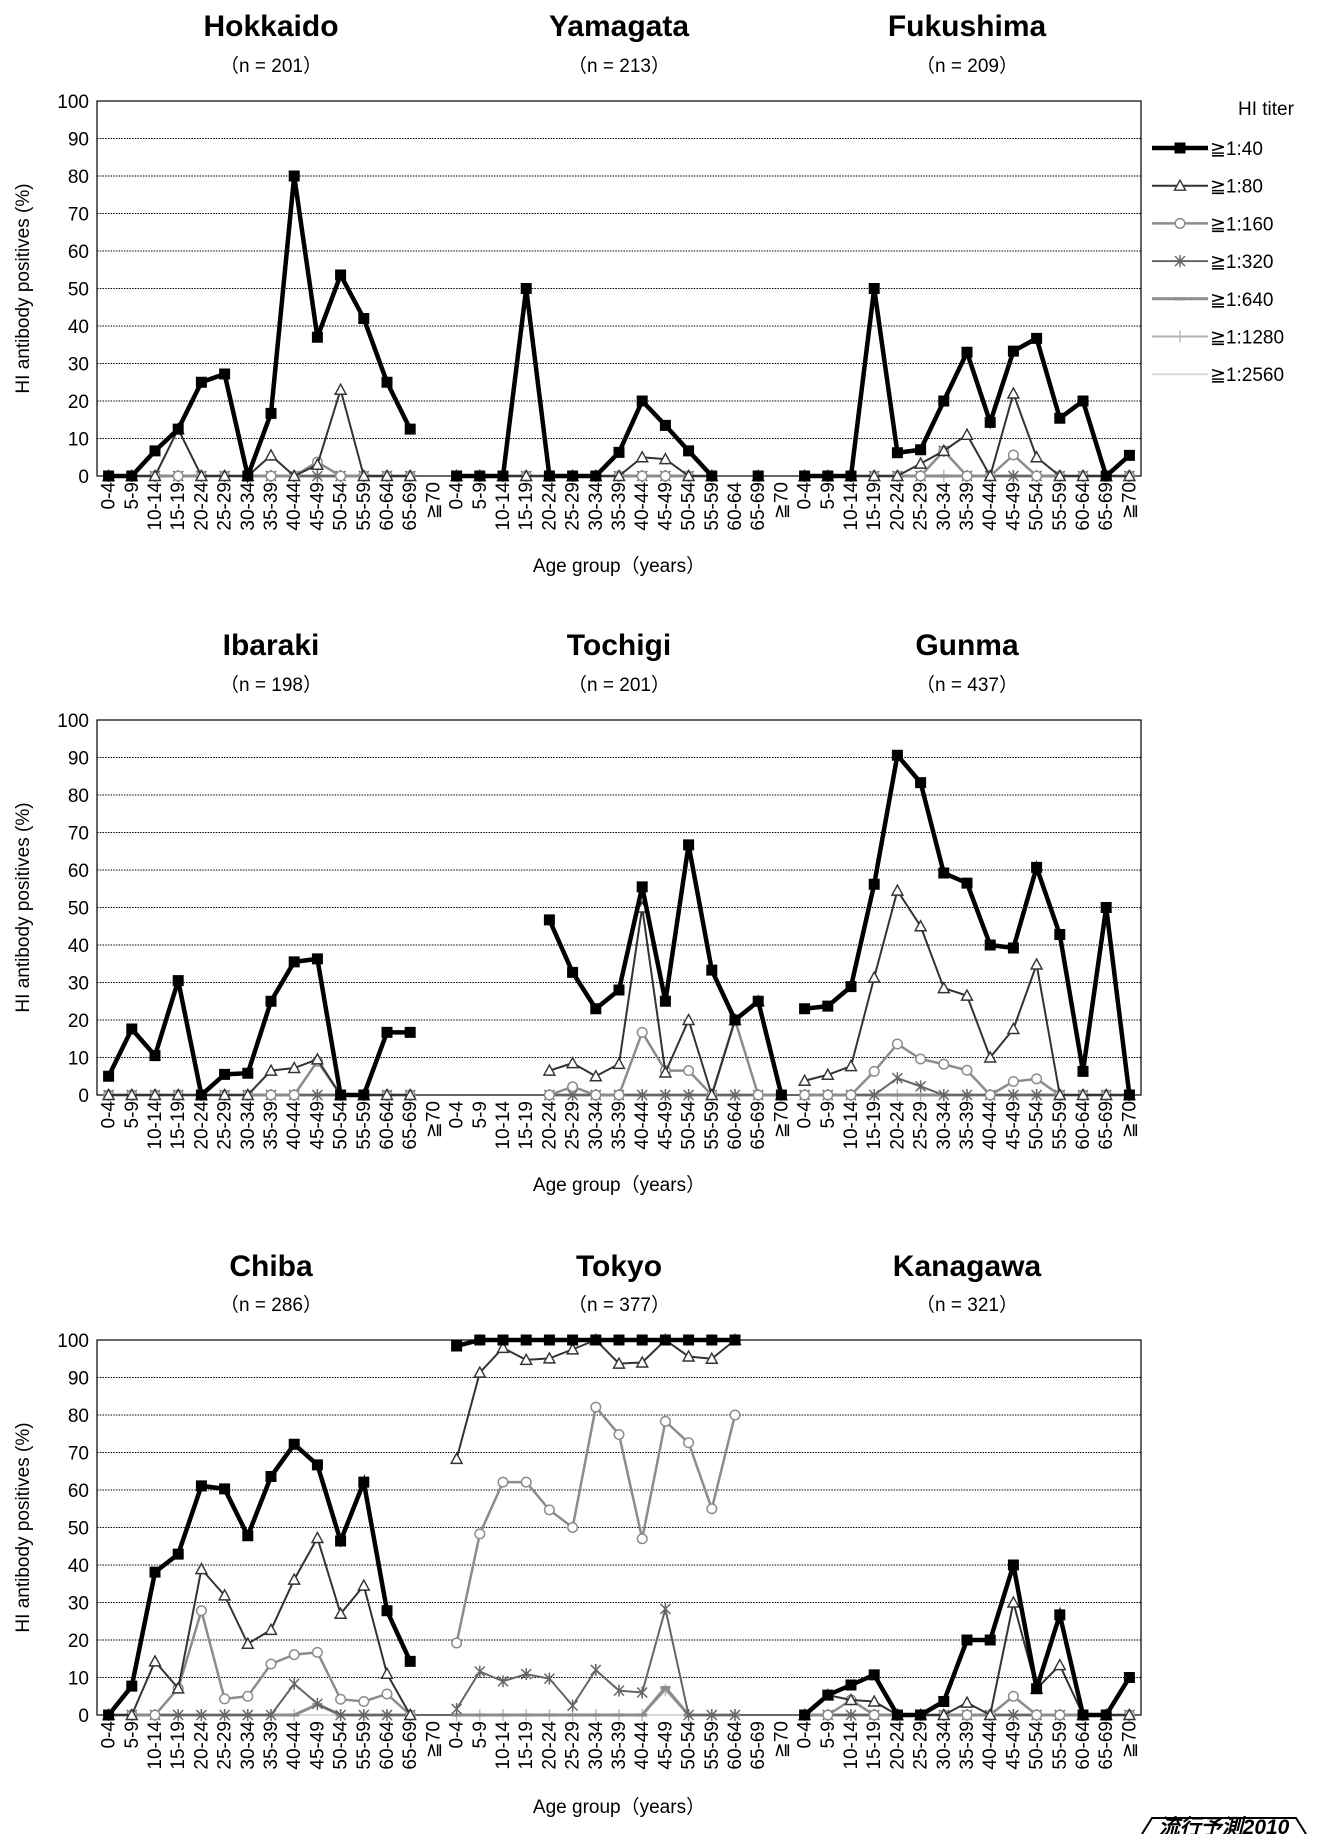 The image size is (1342, 1834). What do you see at coordinates (503, 506) in the screenshot?
I see `x-tick-label: 10-14` at bounding box center [503, 506].